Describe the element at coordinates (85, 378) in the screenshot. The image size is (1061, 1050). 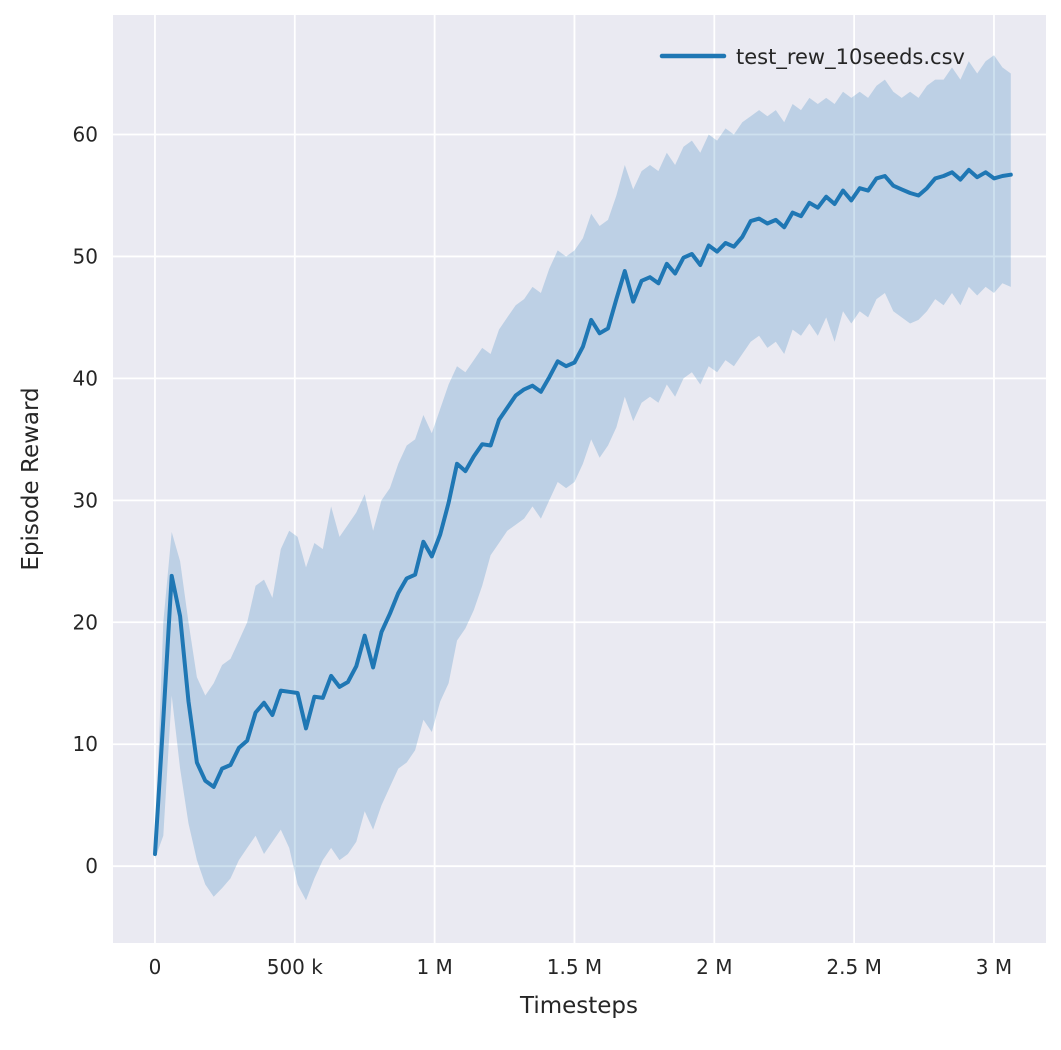
I see `y-tick-label: 40` at that location.